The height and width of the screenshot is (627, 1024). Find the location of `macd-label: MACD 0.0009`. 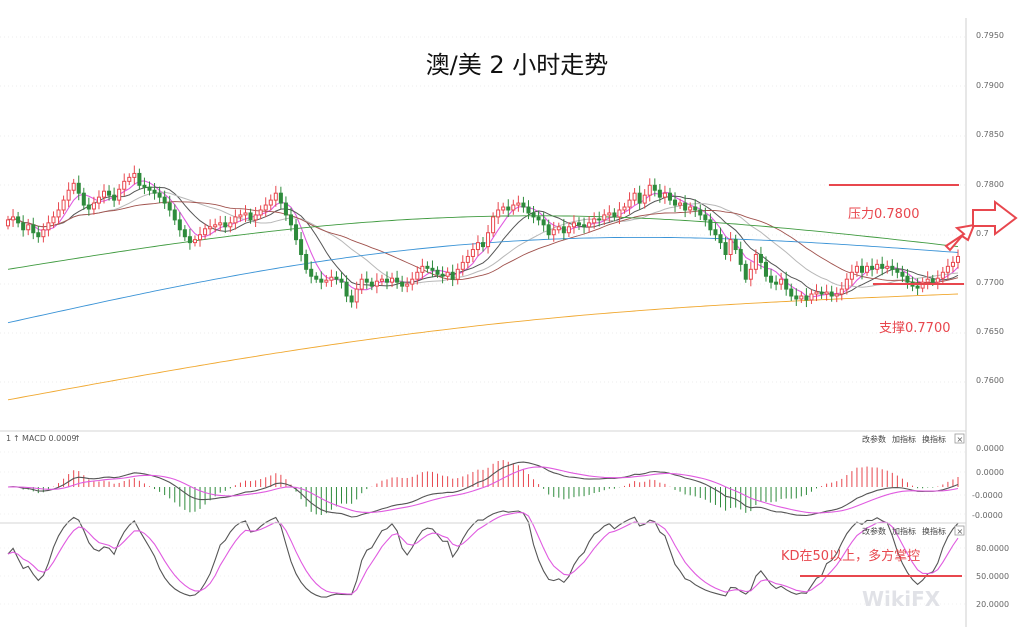

macd-label: MACD 0.0009 is located at coordinates (49, 438).